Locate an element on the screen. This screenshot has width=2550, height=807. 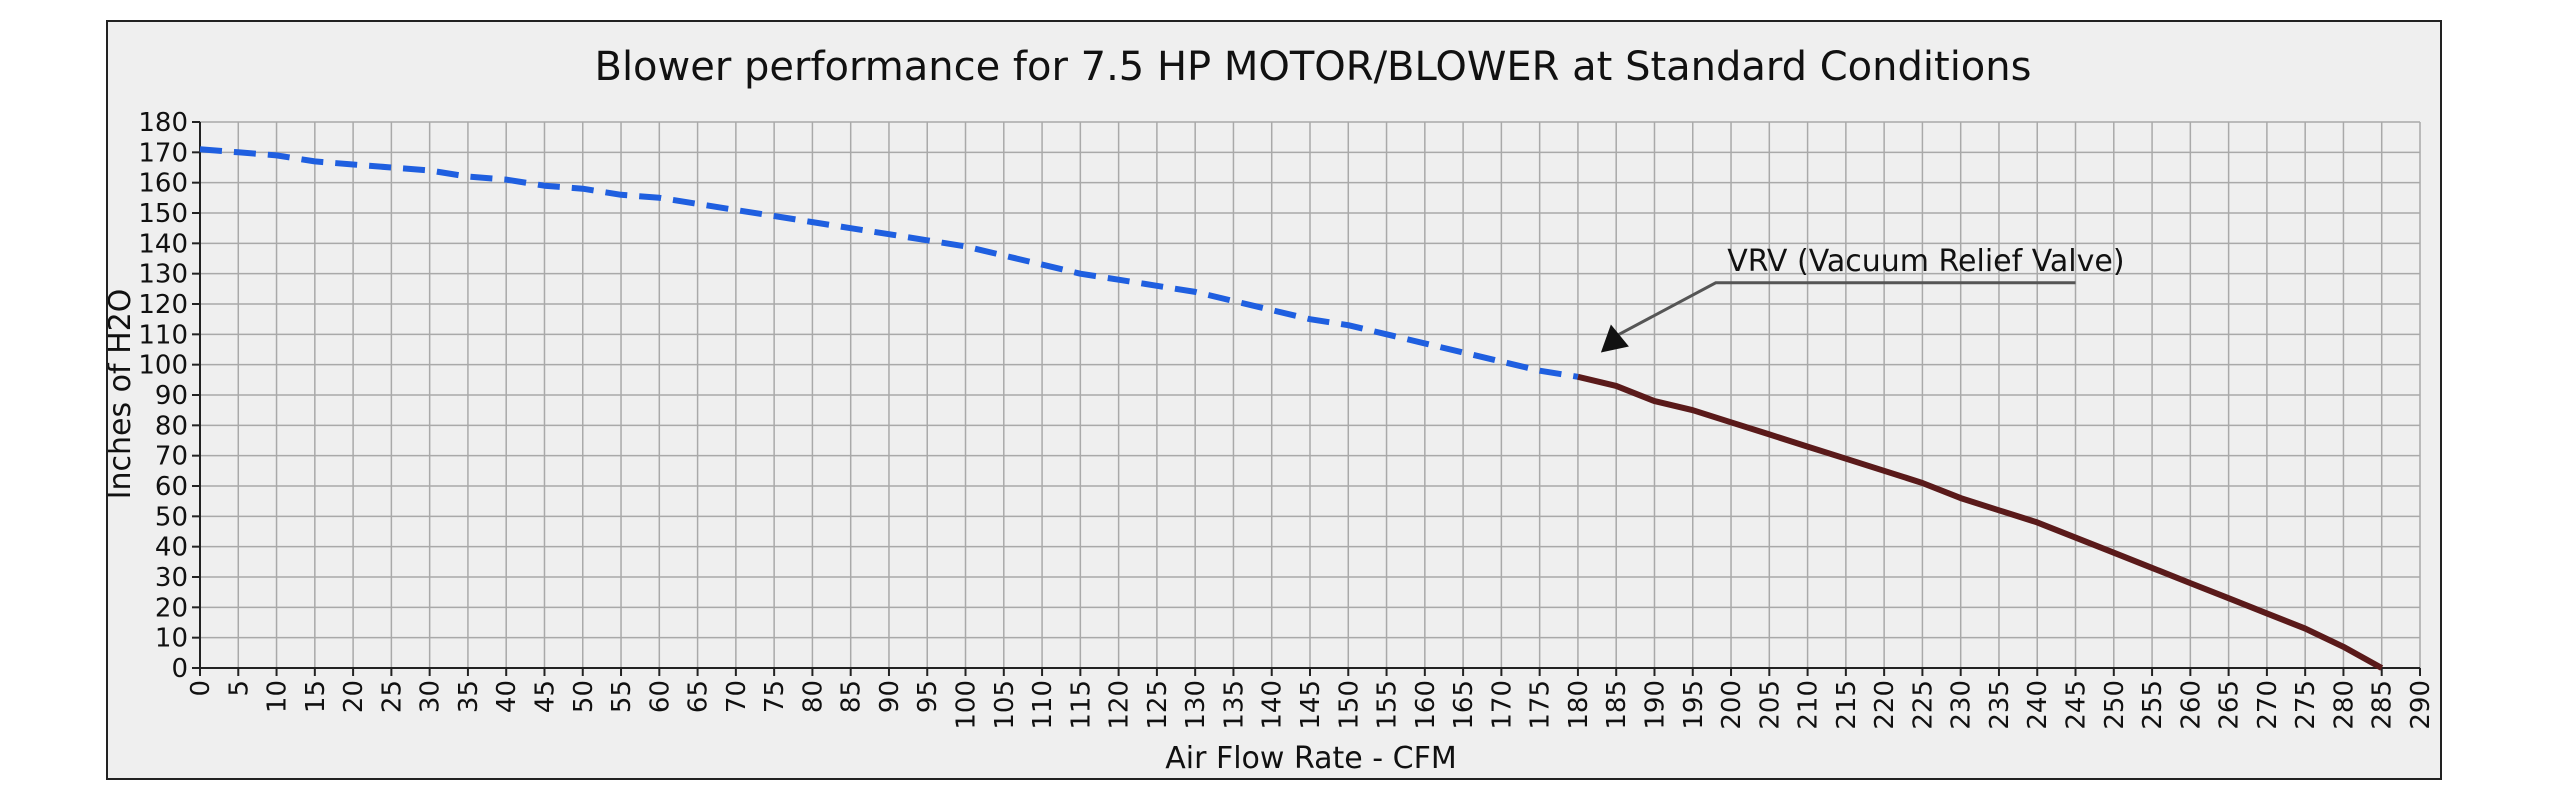
y-tick-label: 170 is located at coordinates (163, 153).